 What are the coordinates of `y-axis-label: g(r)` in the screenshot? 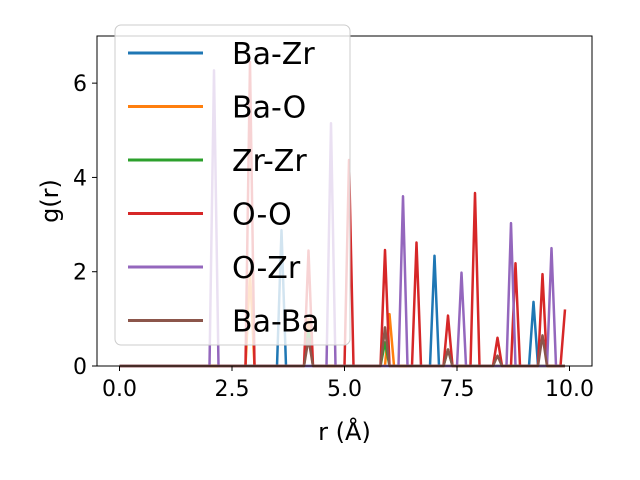 It's located at (50, 201).